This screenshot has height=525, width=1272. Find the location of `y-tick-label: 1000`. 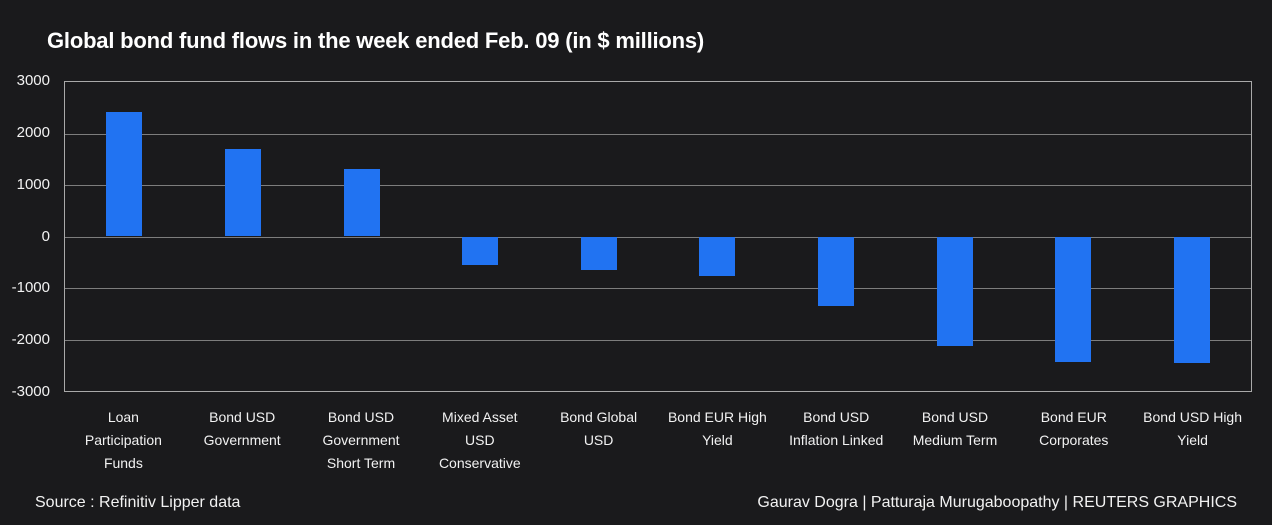

y-tick-label: 1000 is located at coordinates (33, 184).